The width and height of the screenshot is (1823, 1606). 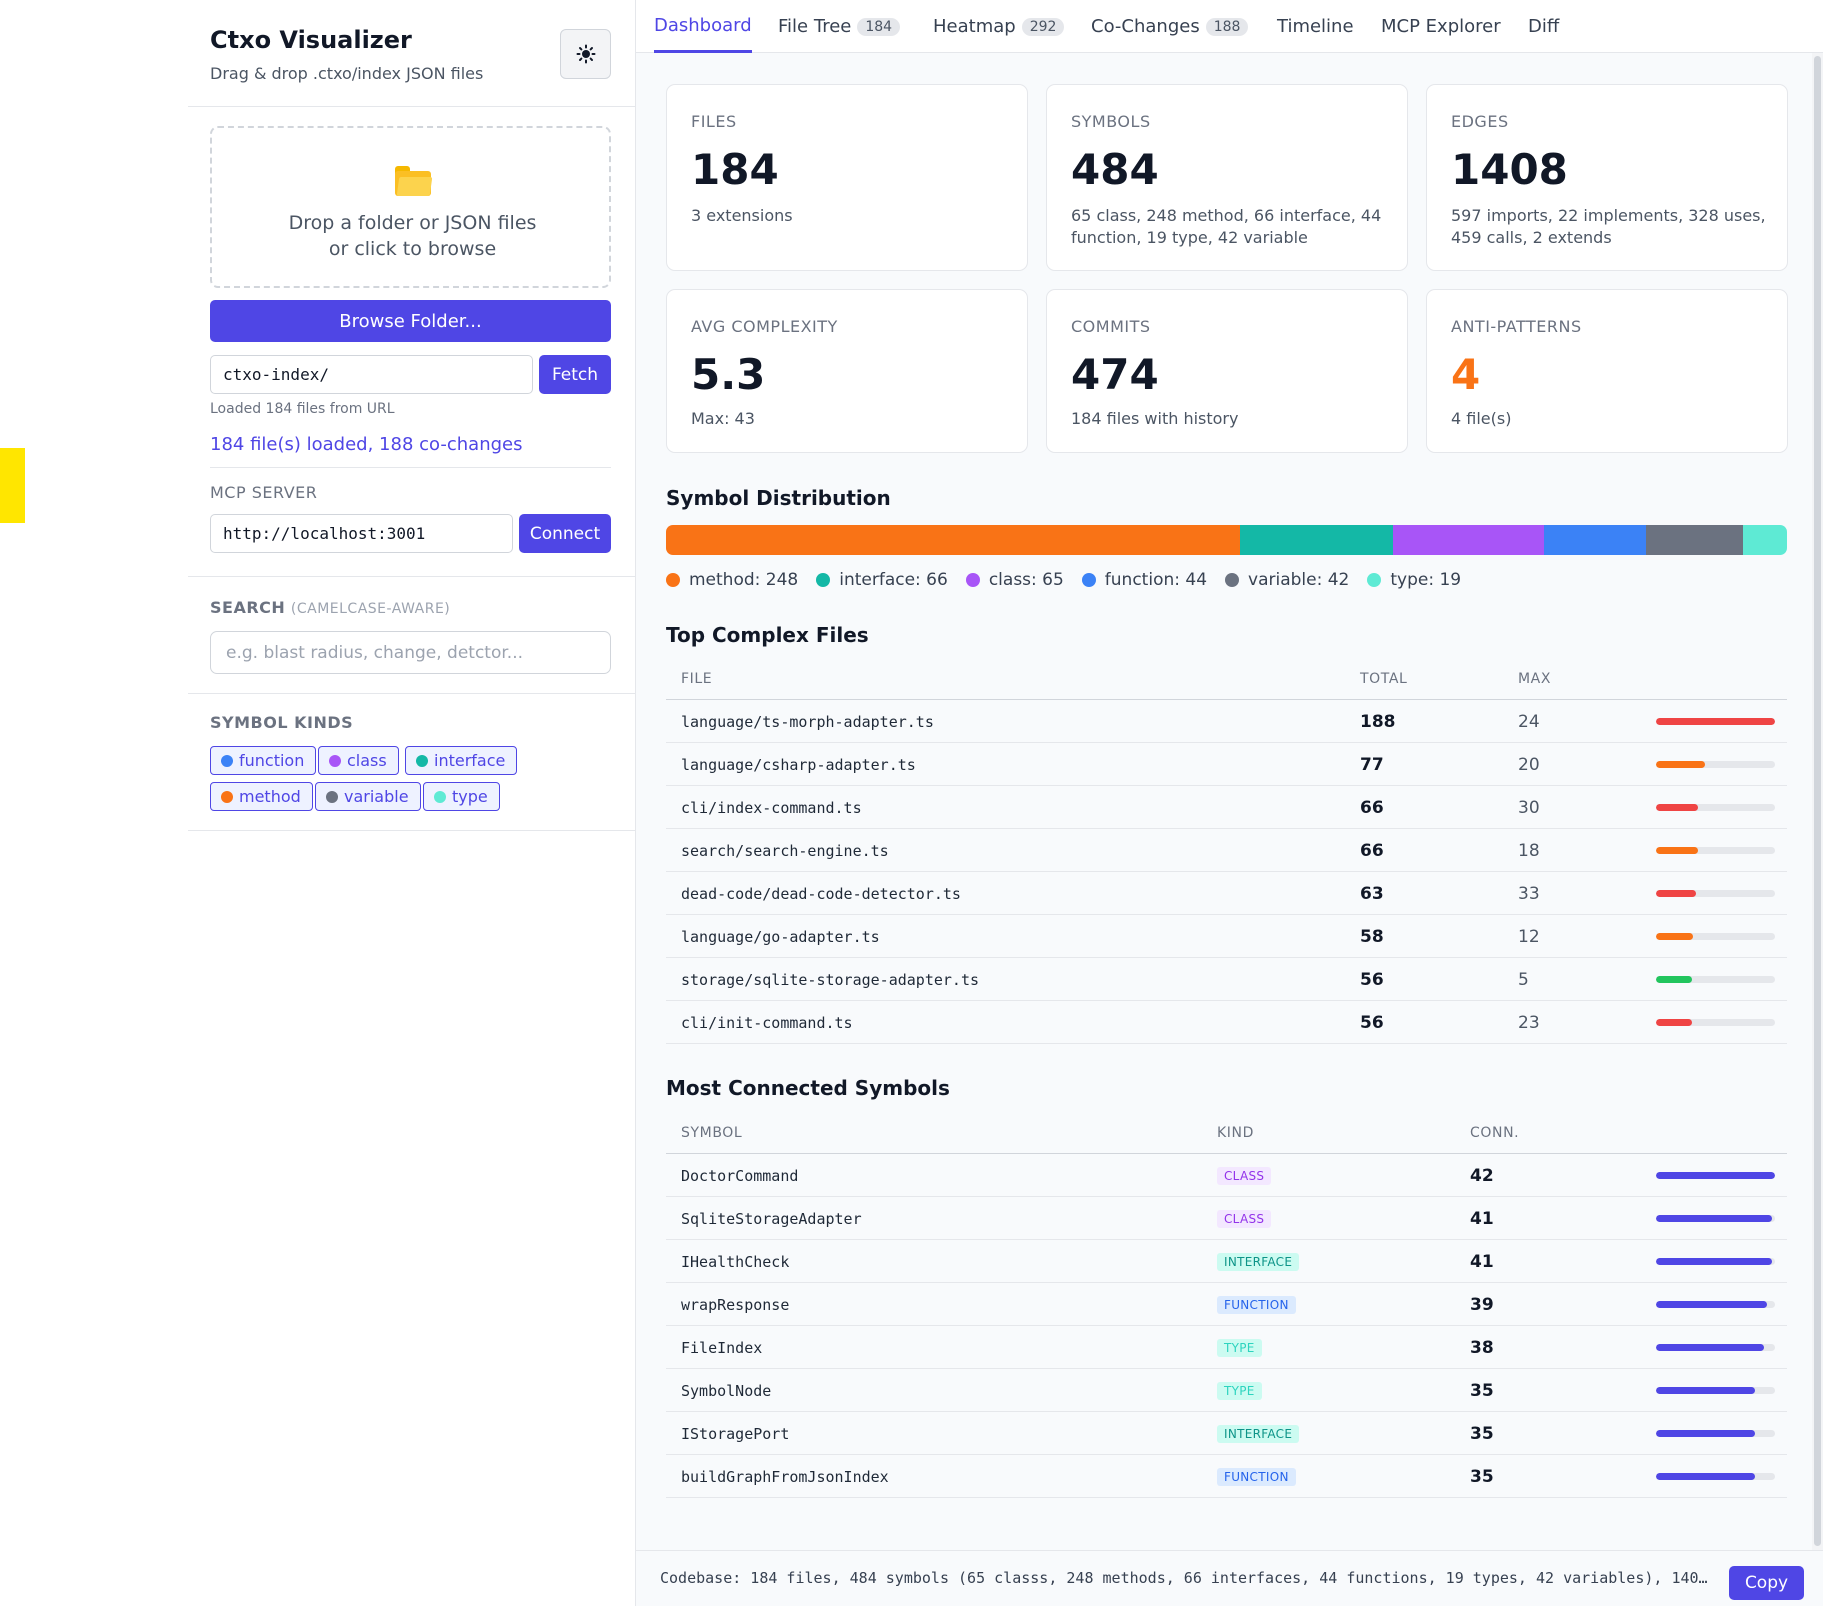 What do you see at coordinates (740, 1175) in the screenshot?
I see `symbol-name: DoctorCommand` at bounding box center [740, 1175].